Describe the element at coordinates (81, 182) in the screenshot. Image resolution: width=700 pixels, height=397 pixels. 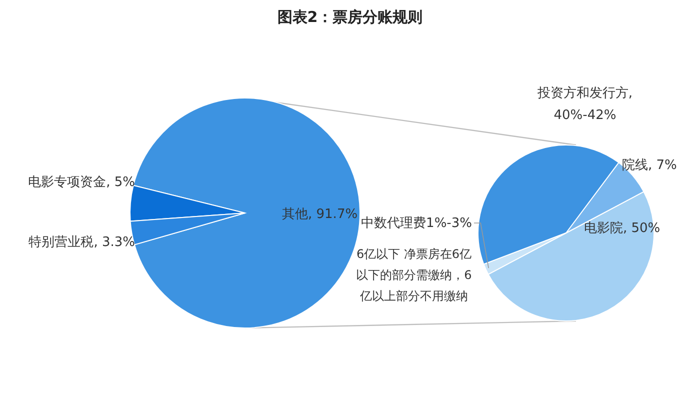
I see `slice-label: 电影专项资金, 5%` at that location.